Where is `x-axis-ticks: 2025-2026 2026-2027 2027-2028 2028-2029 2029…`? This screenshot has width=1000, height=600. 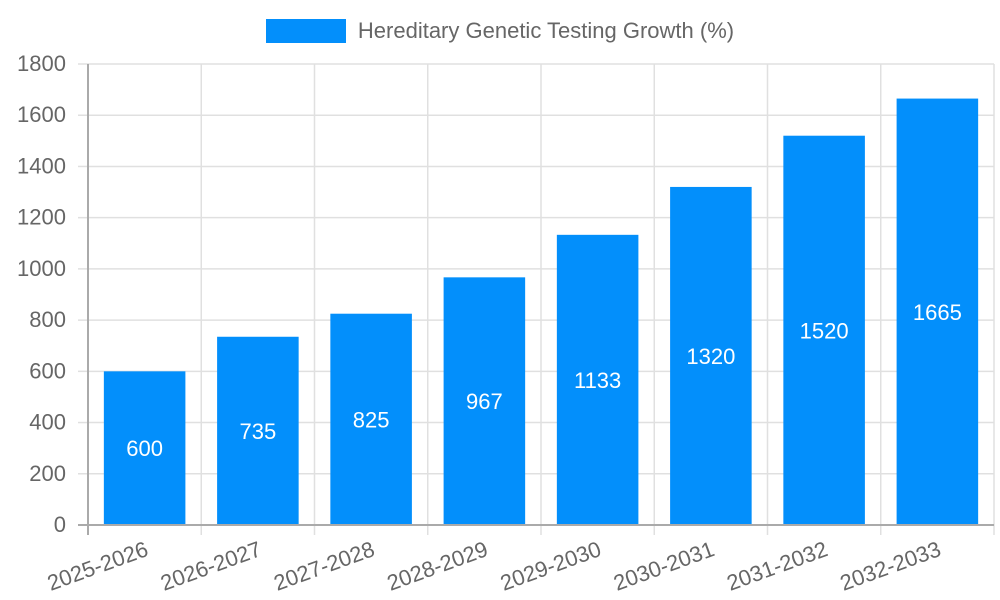 x-axis-ticks: 2025-2026 2026-2027 2027-2028 2028-2029 2029… is located at coordinates (494, 565).